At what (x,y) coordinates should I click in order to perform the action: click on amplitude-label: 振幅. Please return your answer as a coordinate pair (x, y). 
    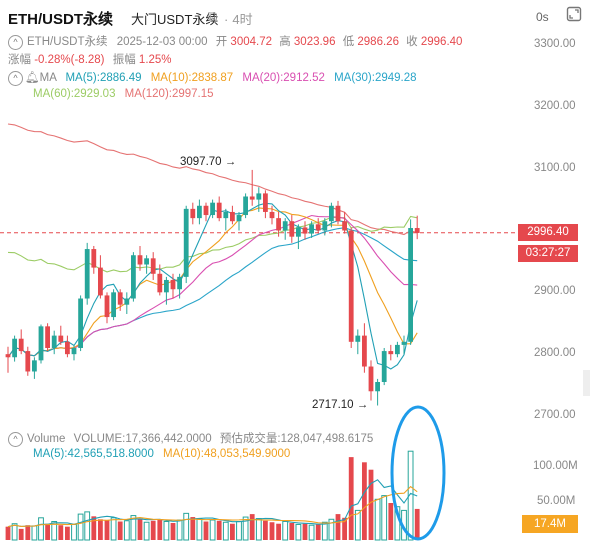
    Looking at the image, I should click on (124, 60).